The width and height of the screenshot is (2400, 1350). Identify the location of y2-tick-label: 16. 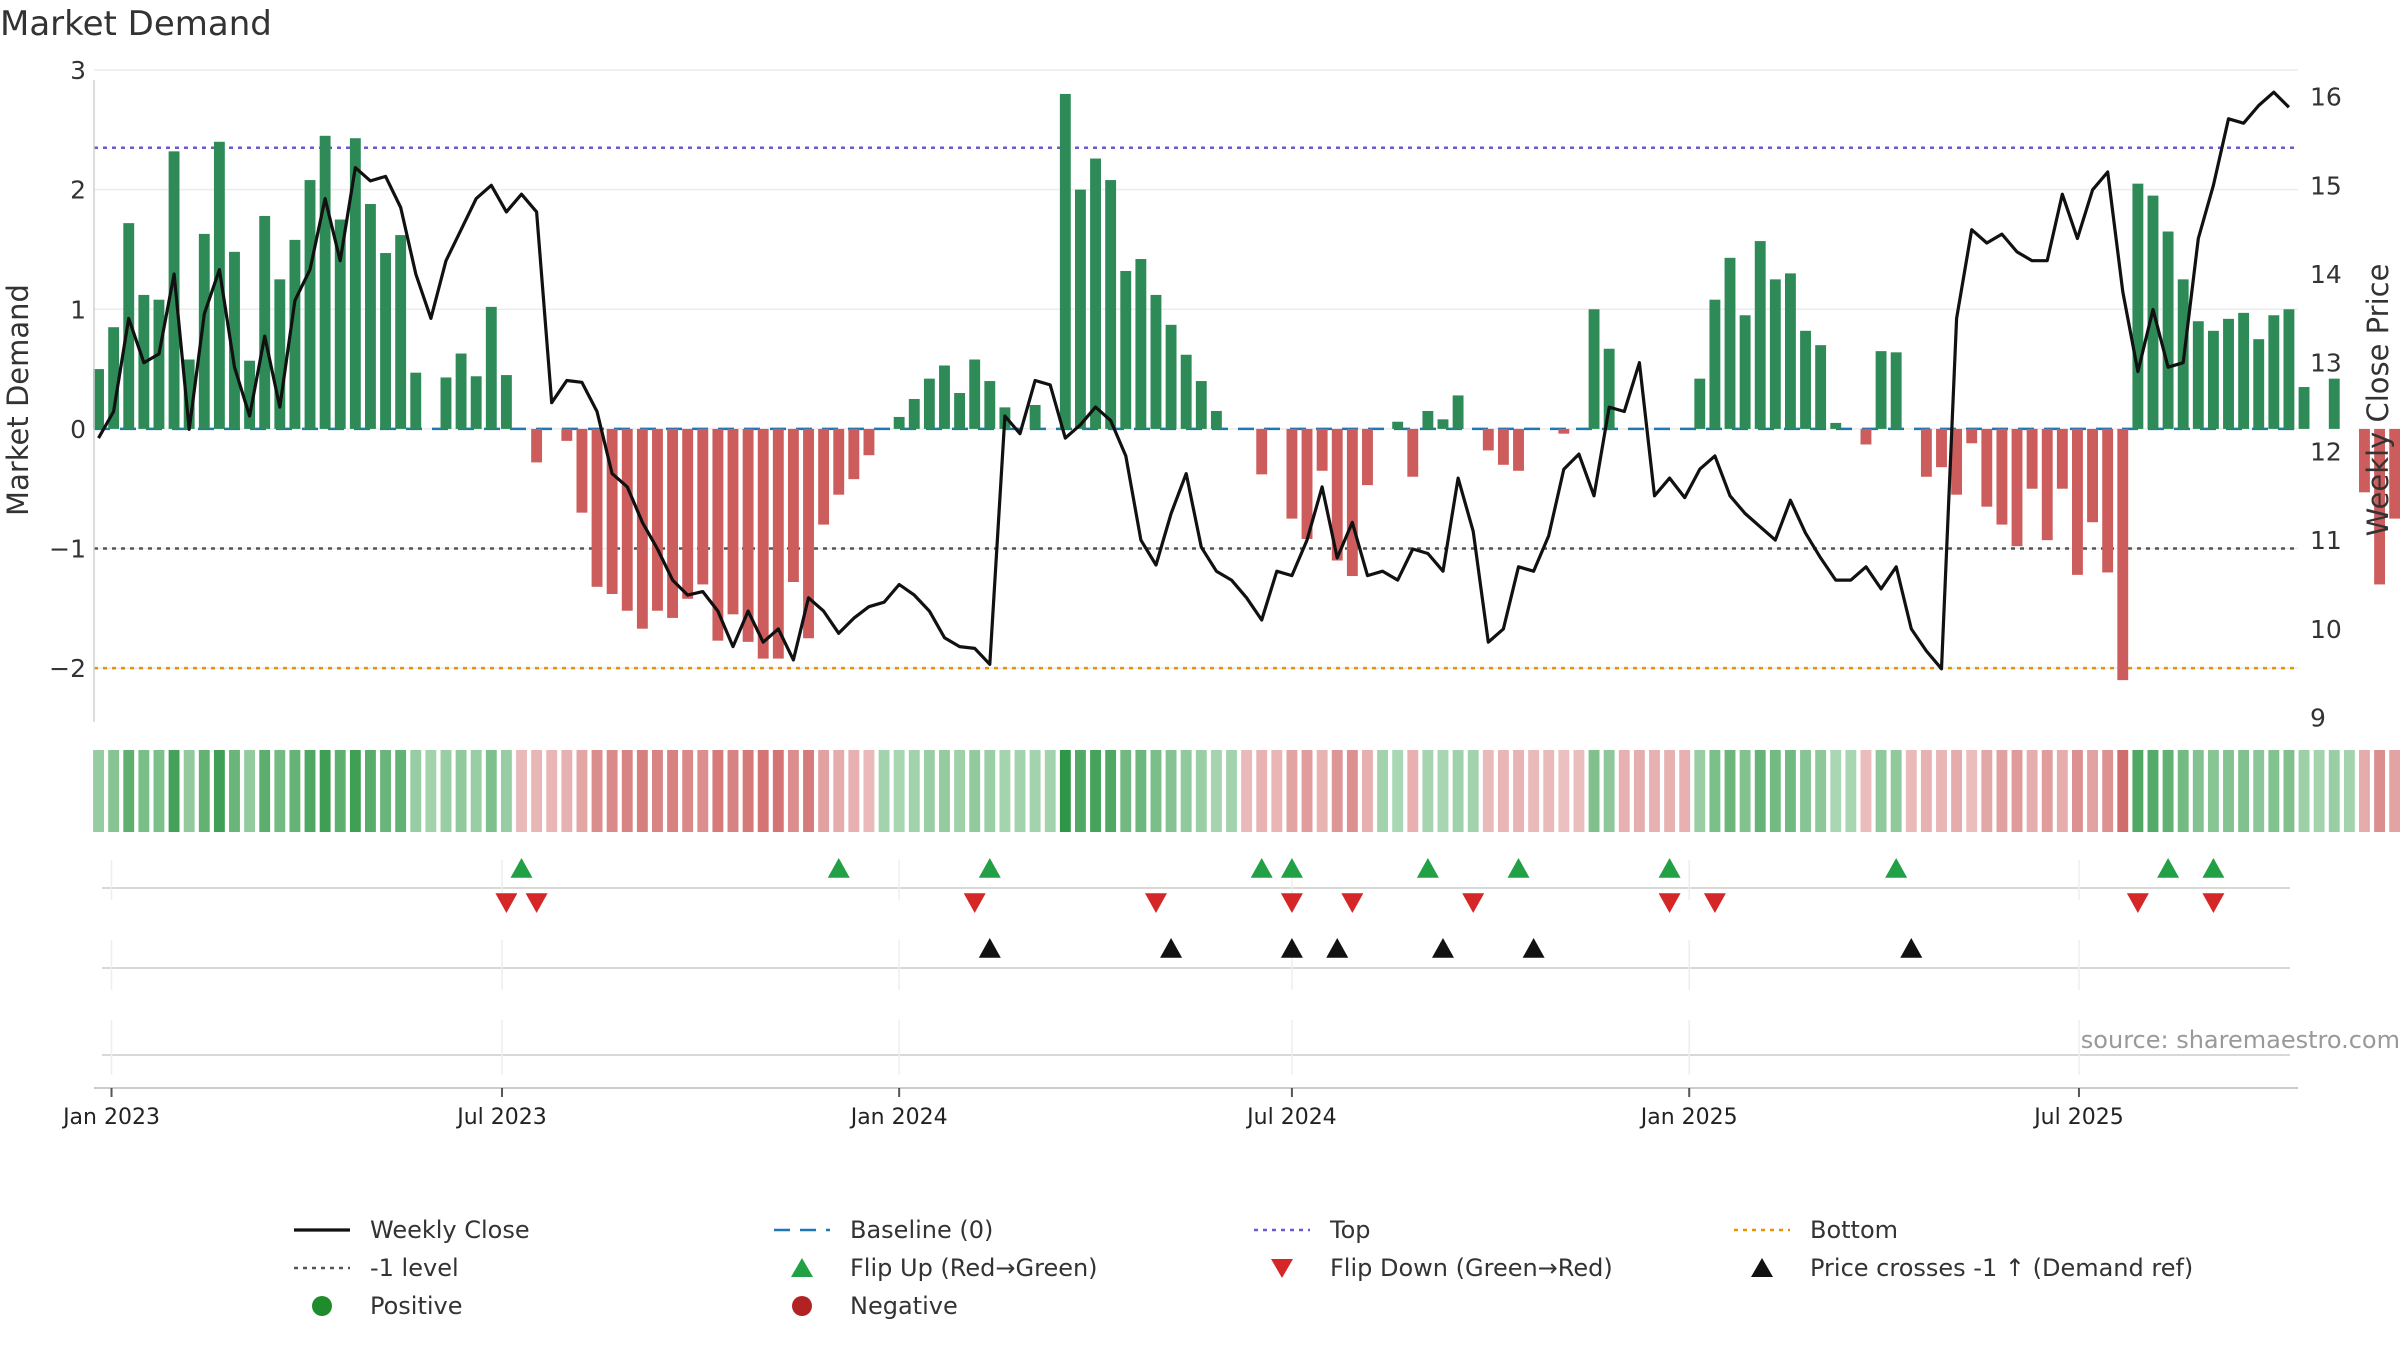
(2326, 97).